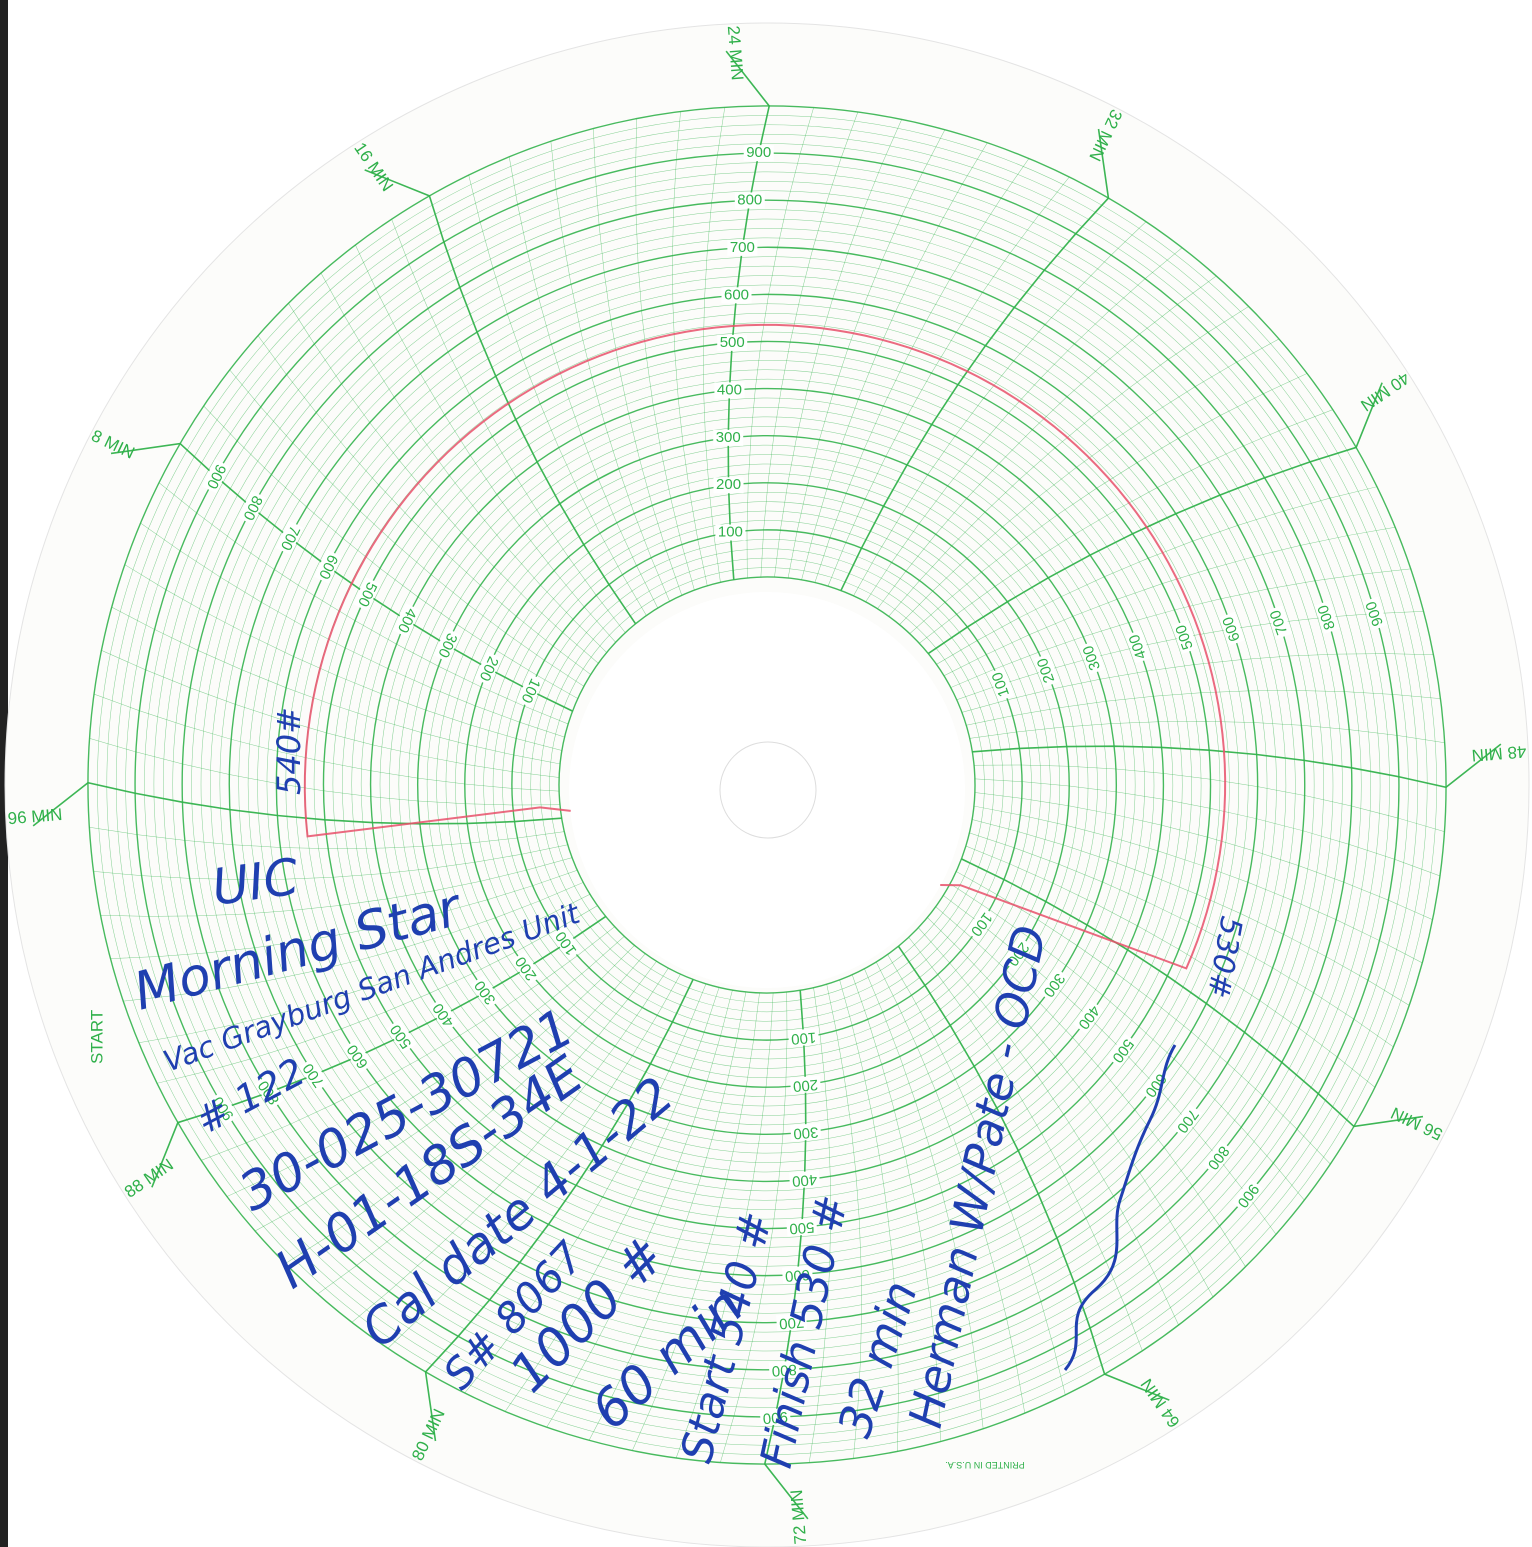  Describe the element at coordinates (985, 1465) in the screenshot. I see `printed-note: PRINTED IN U.S.A.` at that location.